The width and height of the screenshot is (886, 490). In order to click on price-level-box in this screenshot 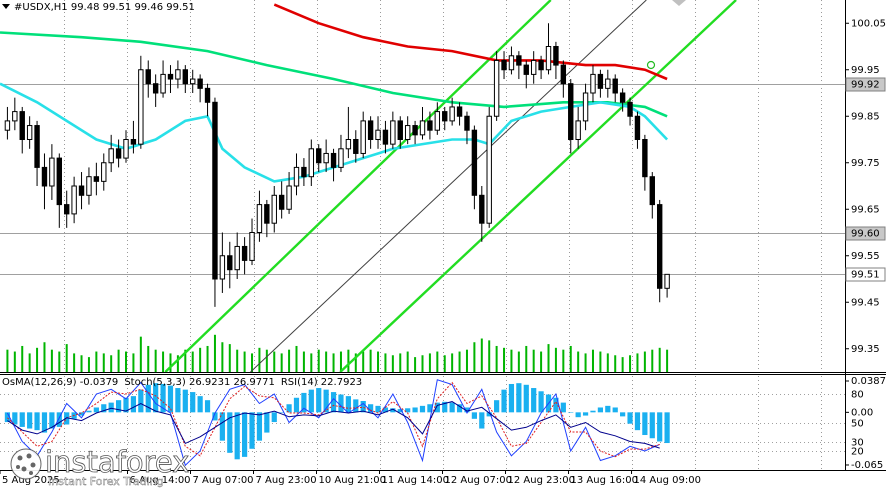, I will do `click(865, 84)`.